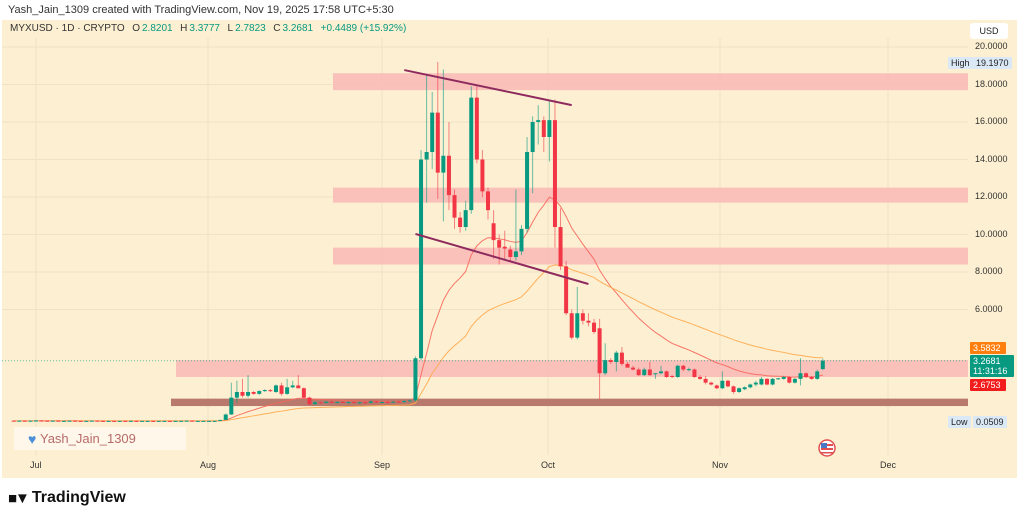 This screenshot has height=521, width=1024. Describe the element at coordinates (827, 448) in the screenshot. I see `us-flag-event-icon` at that location.